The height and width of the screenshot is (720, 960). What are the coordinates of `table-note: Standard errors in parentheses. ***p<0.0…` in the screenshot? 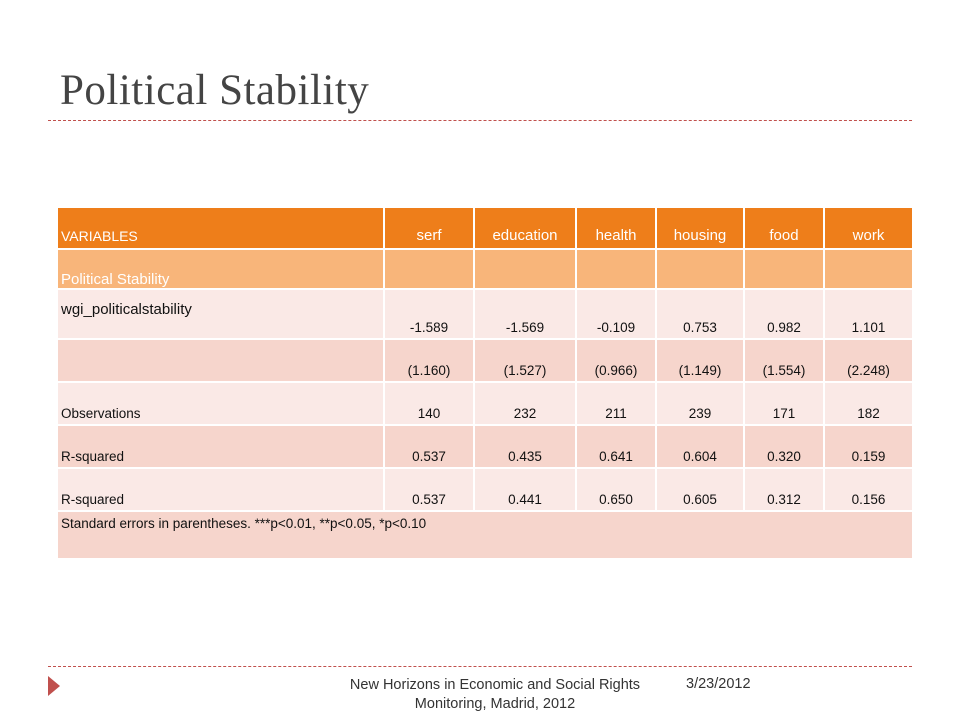 It's located at (485, 535).